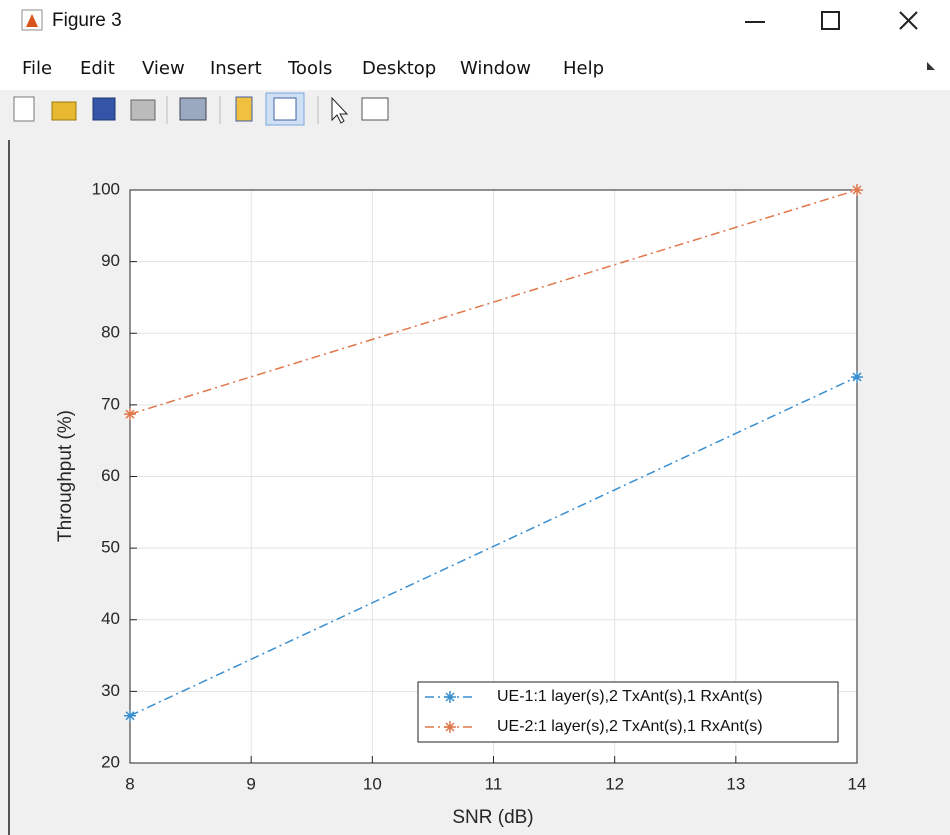 The width and height of the screenshot is (950, 835). Describe the element at coordinates (106, 188) in the screenshot. I see `y-tick-label: 100` at that location.